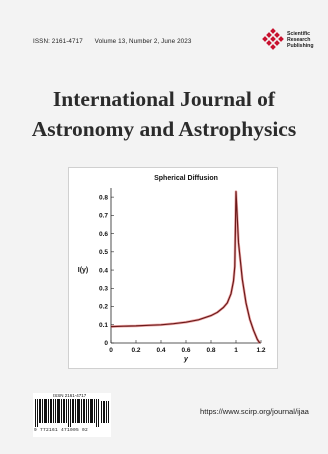  What do you see at coordinates (299, 34) in the screenshot?
I see `publisher-line1: Scientific` at bounding box center [299, 34].